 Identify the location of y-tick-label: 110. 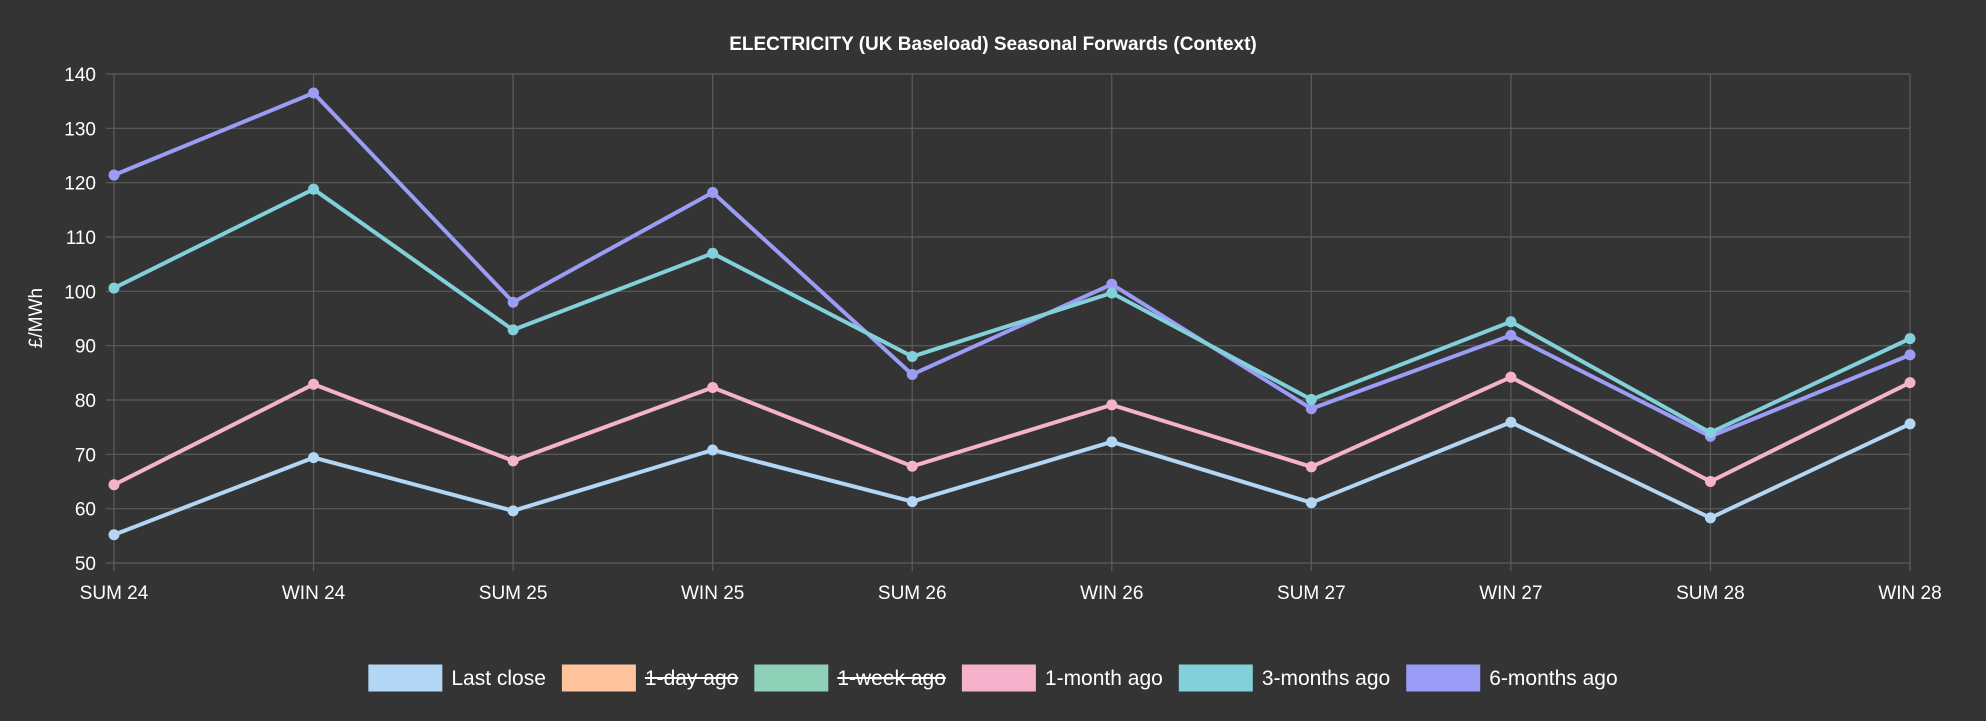
(81, 238).